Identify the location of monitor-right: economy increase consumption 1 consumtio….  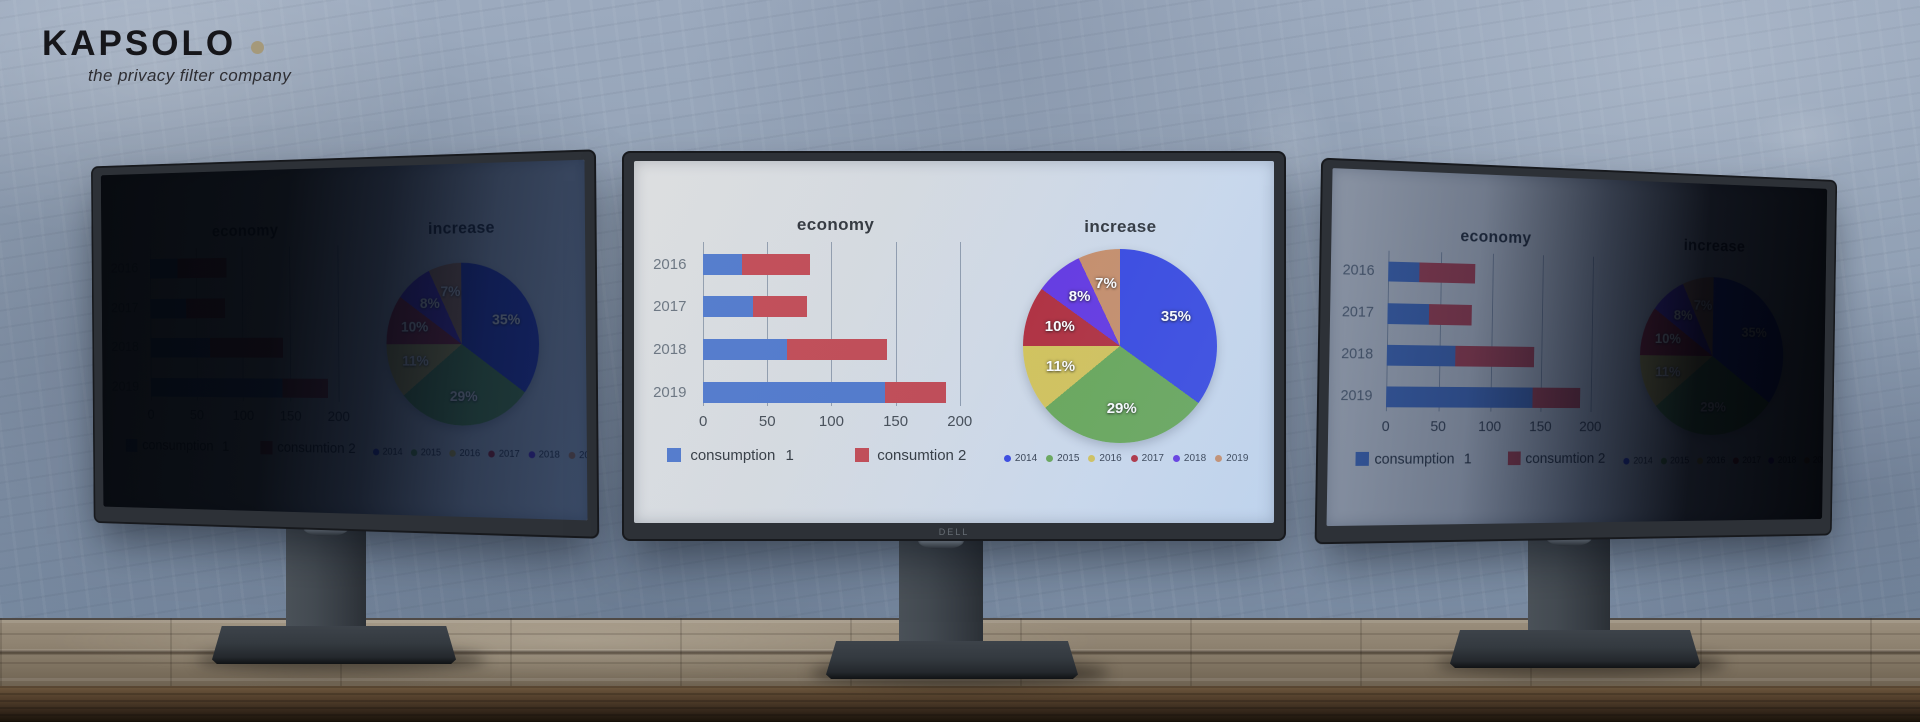
(1576, 351).